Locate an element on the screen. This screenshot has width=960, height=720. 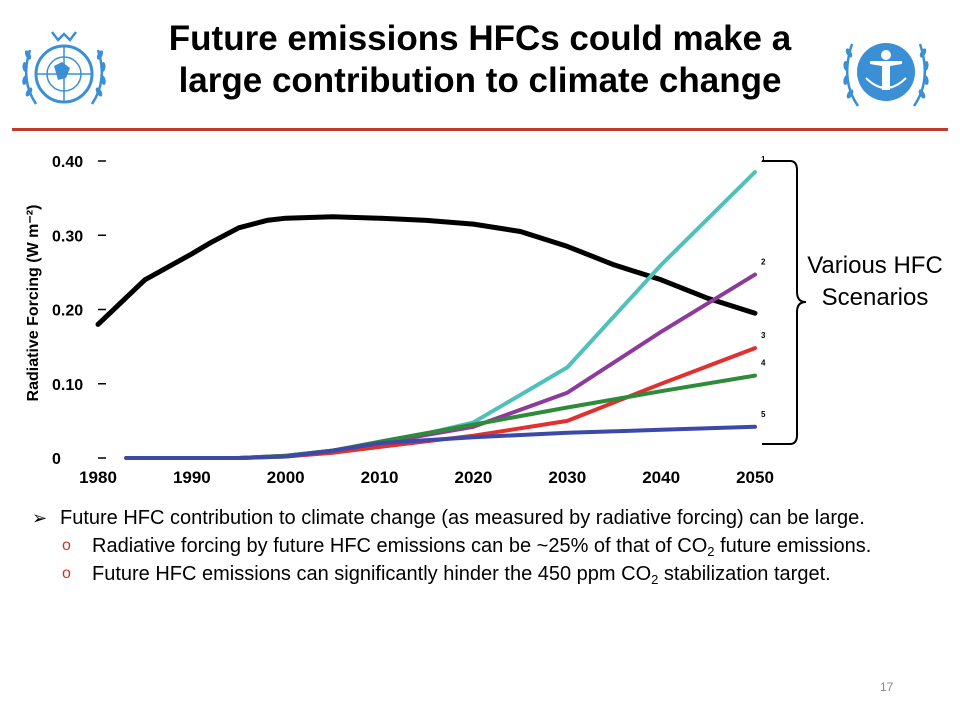
scenario-label: Various HFC Scenarios is located at coordinates (875, 281).